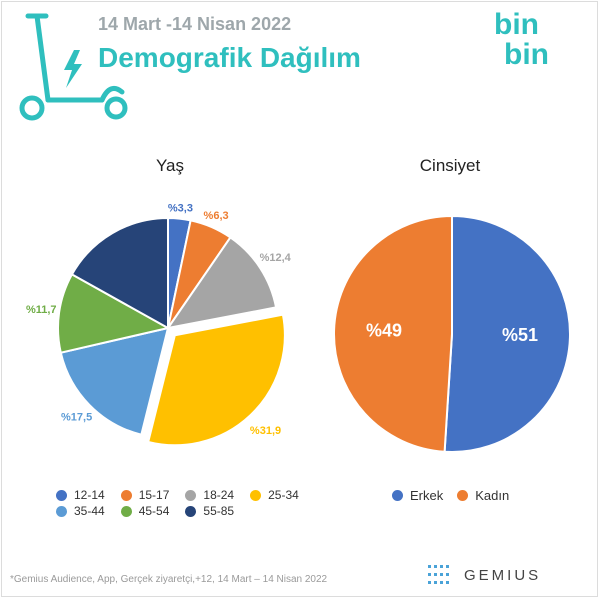 This screenshot has height=600, width=601. Describe the element at coordinates (154, 511) in the screenshot. I see `legend-label: 45-54` at that location.